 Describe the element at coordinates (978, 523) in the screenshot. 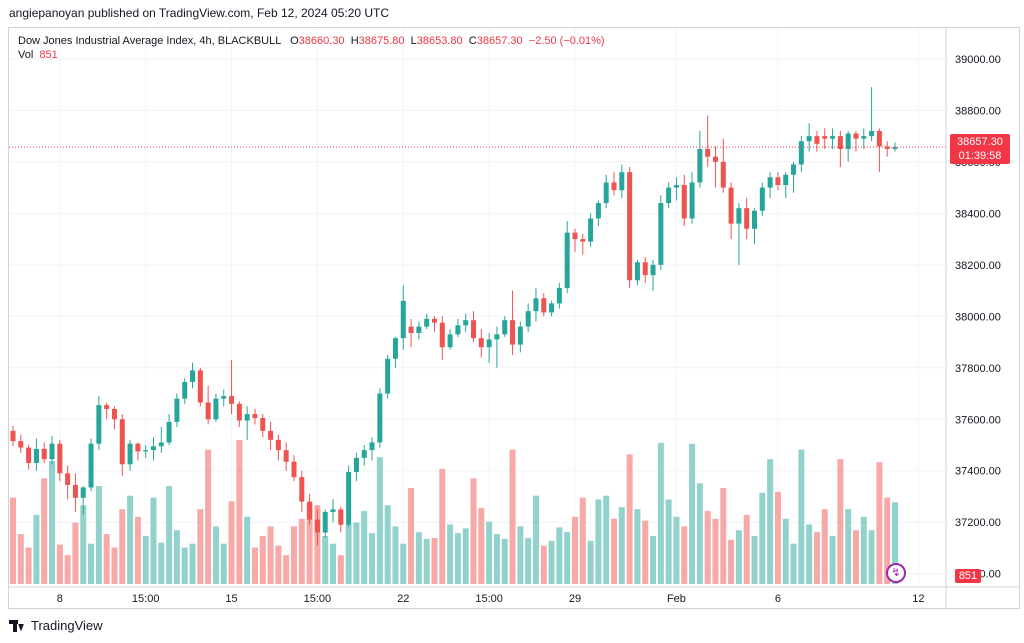

I see `y-tick-label: 37200.00` at that location.